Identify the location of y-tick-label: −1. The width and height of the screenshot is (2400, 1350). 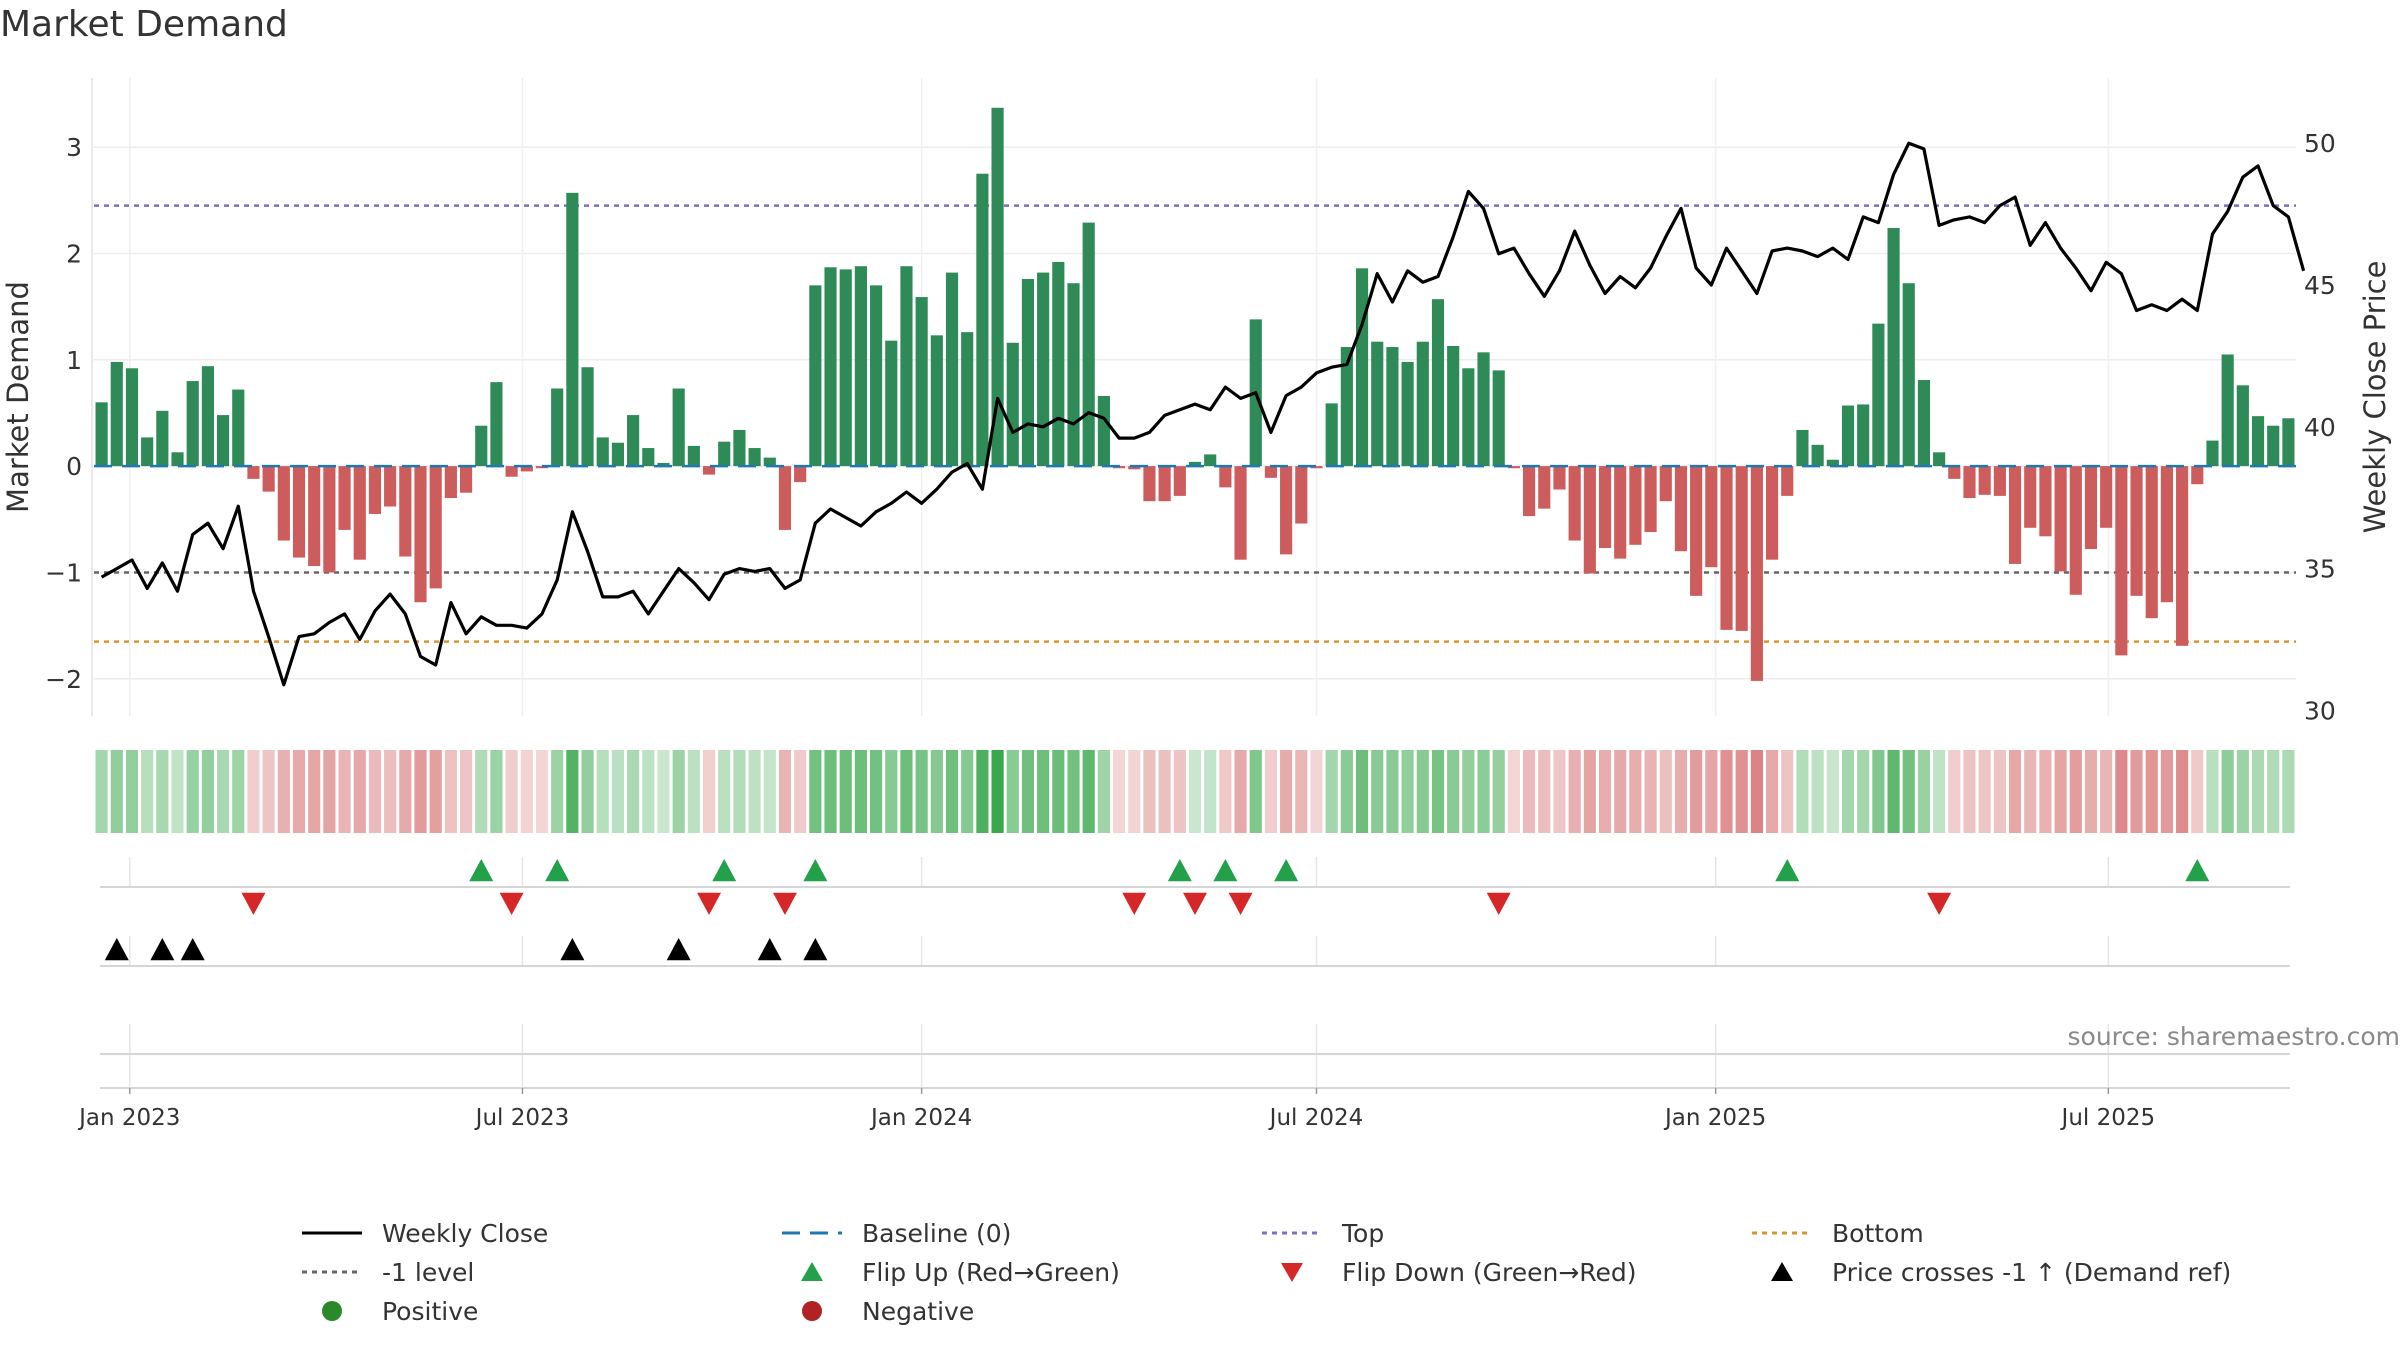
(63, 572).